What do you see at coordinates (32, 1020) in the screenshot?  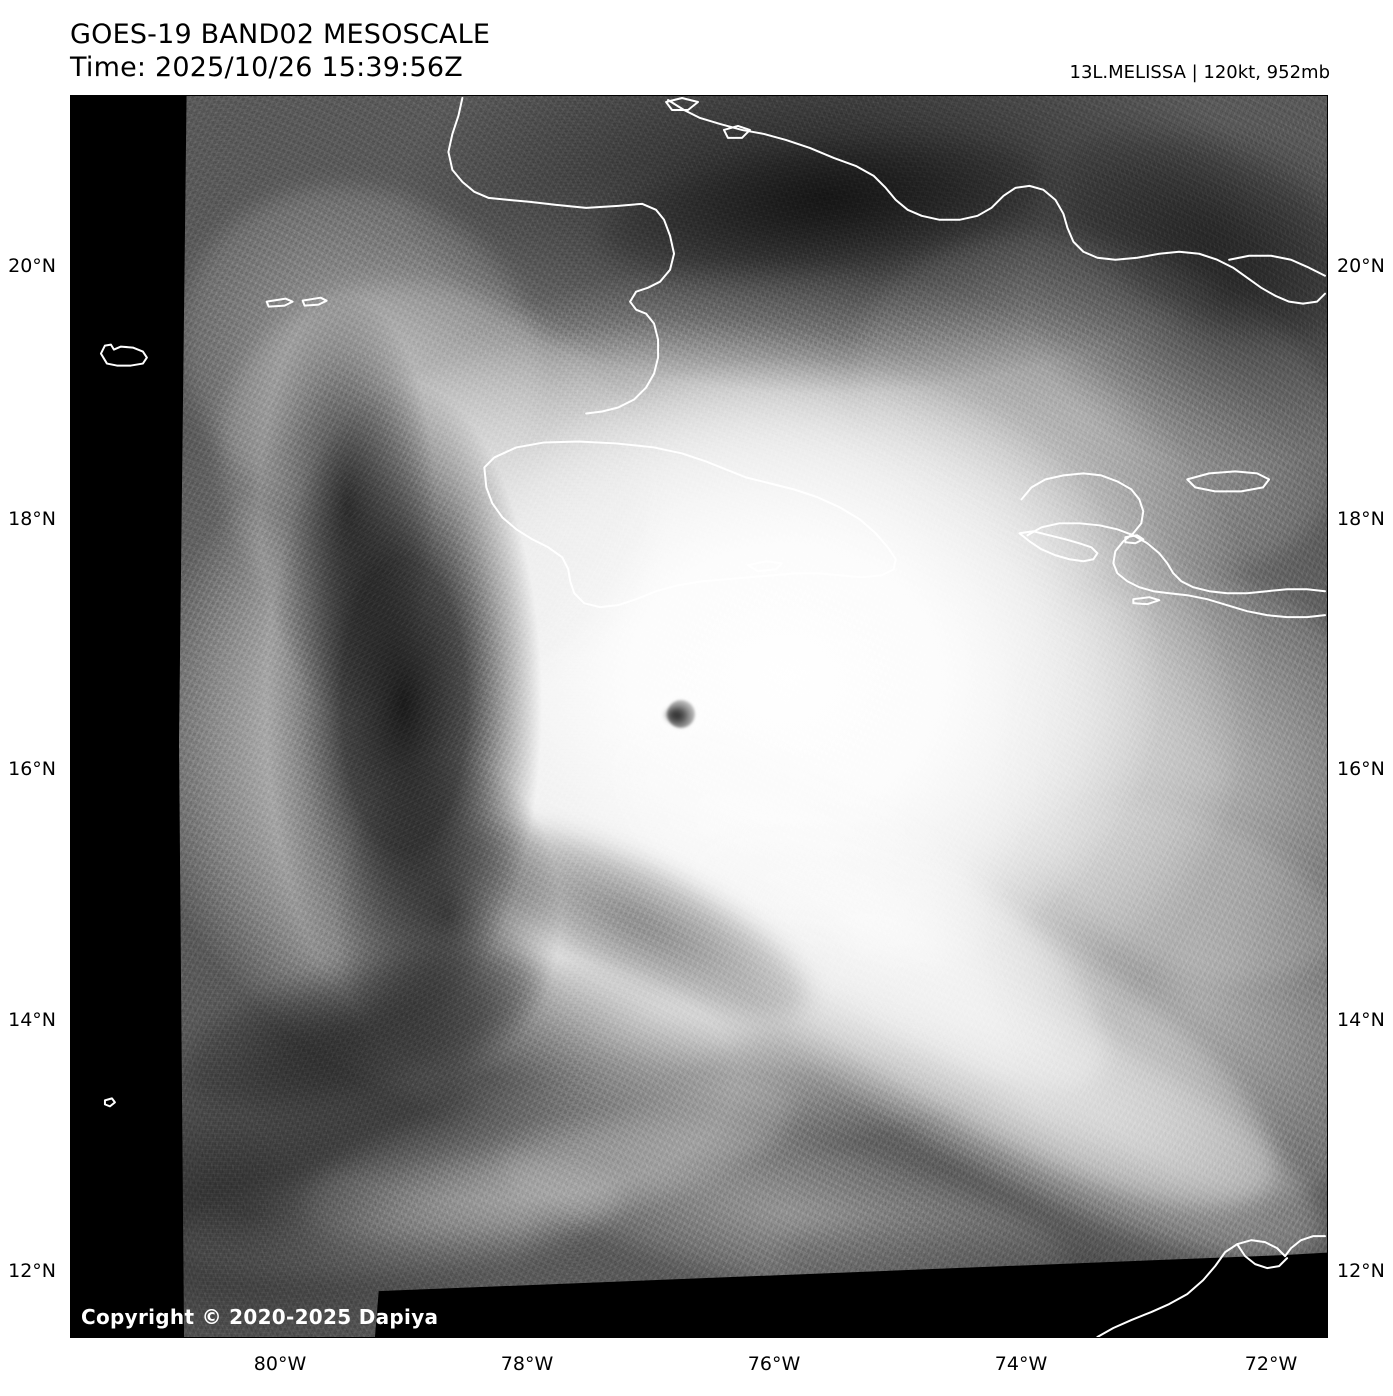 I see `y-tick-label-left: 14°N` at bounding box center [32, 1020].